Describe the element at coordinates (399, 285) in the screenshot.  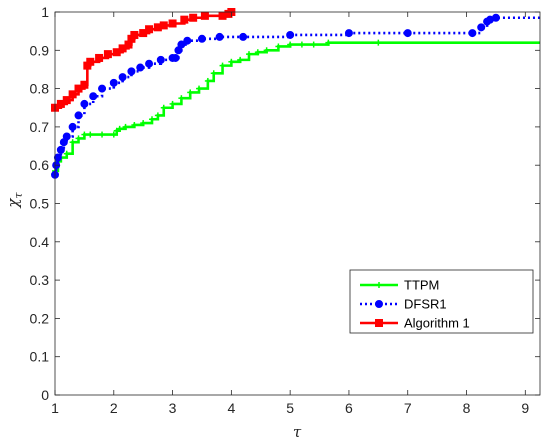
I see `legend-entry-ttpm: TTPM` at that location.